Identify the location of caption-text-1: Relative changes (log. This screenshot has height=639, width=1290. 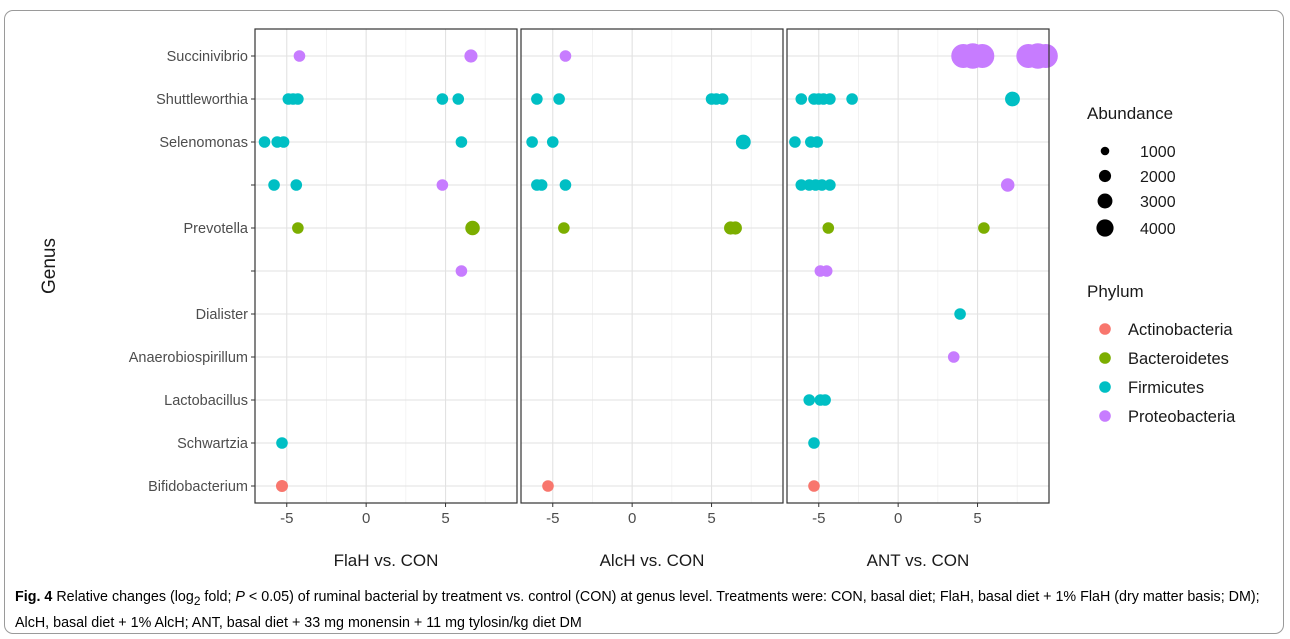
(123, 597).